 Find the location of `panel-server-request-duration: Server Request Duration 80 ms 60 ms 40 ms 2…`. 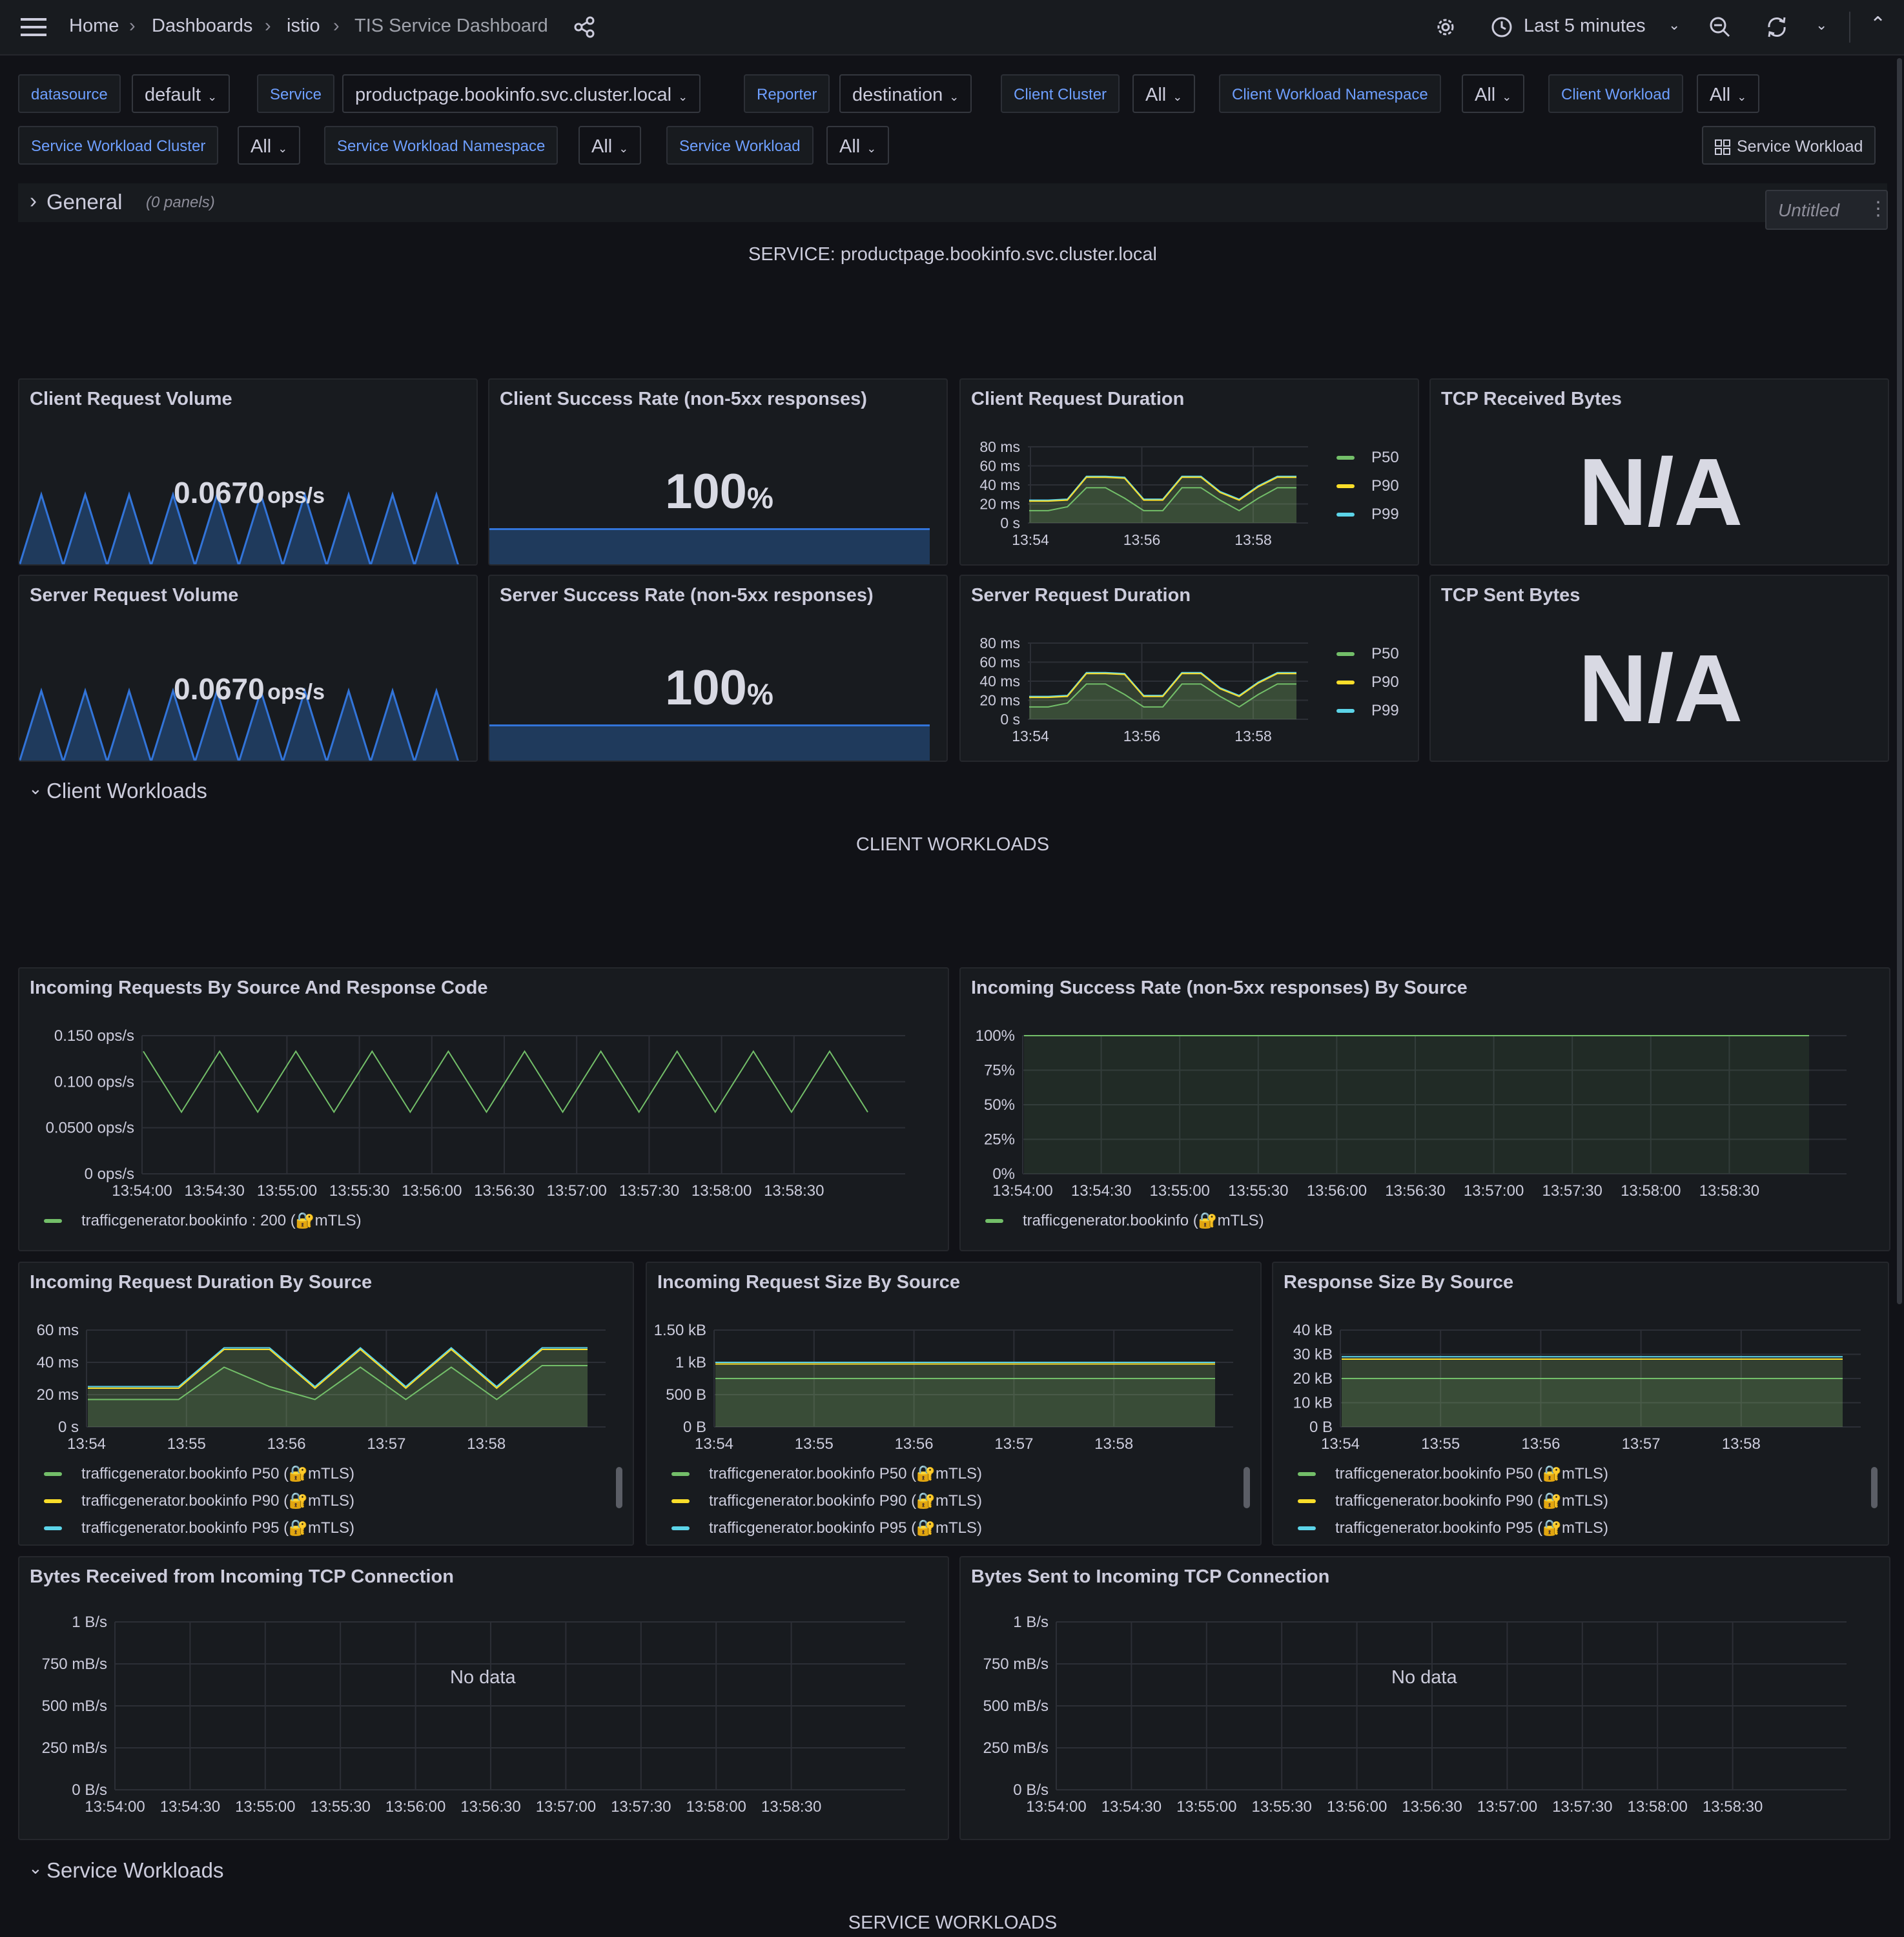

panel-server-request-duration: Server Request Duration 80 ms 60 ms 40 ms 2… is located at coordinates (1189, 668).